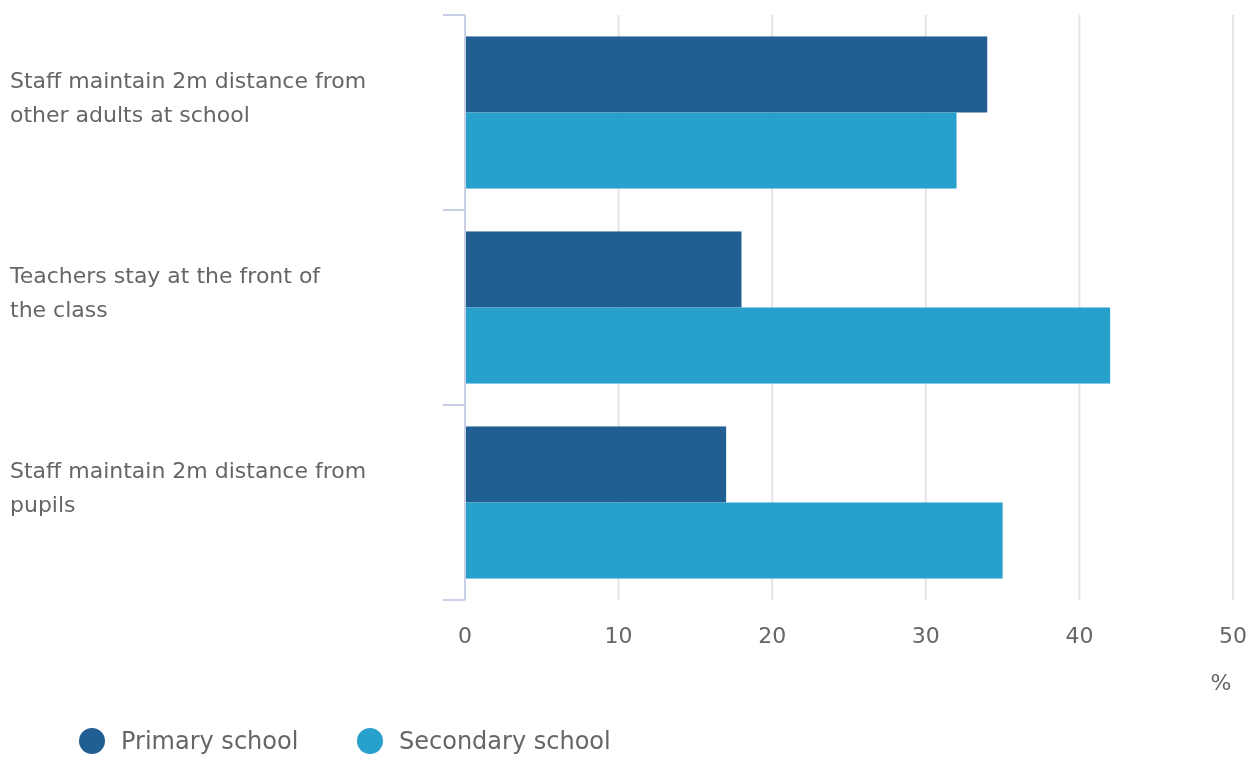 The image size is (1257, 761). Describe the element at coordinates (188, 487) in the screenshot. I see `y-tick-label: Staff maintain 2m distance from pupils` at that location.